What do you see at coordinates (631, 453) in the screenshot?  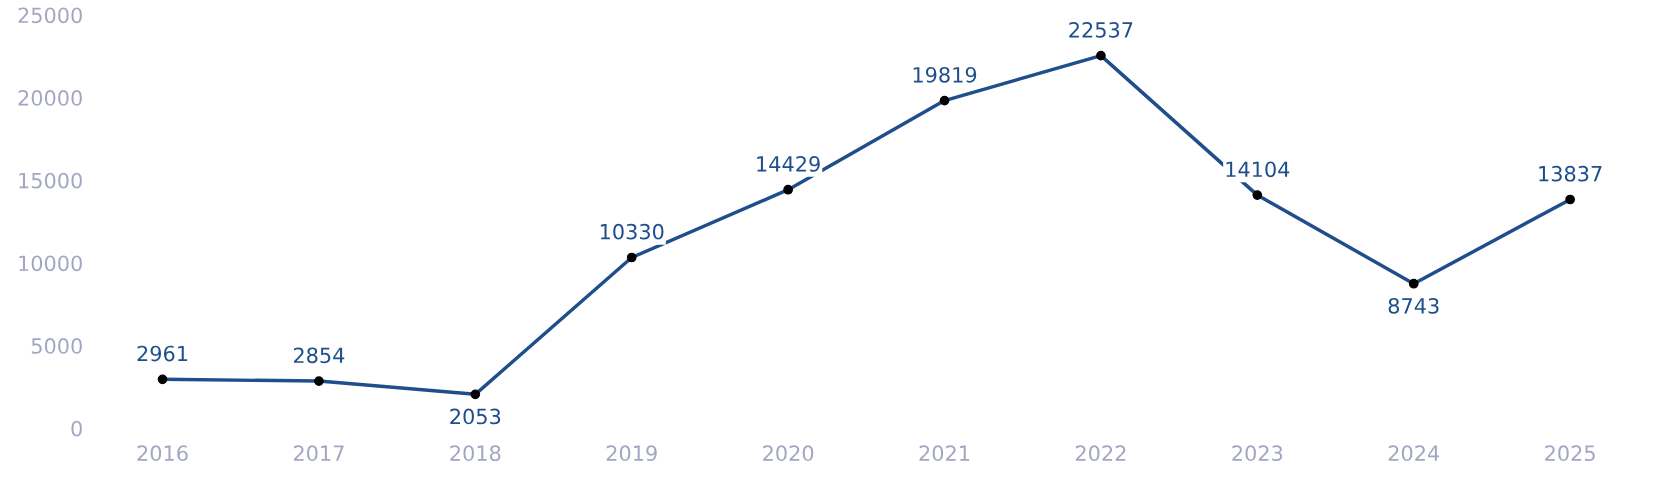 I see `x-tick-label: 2019` at bounding box center [631, 453].